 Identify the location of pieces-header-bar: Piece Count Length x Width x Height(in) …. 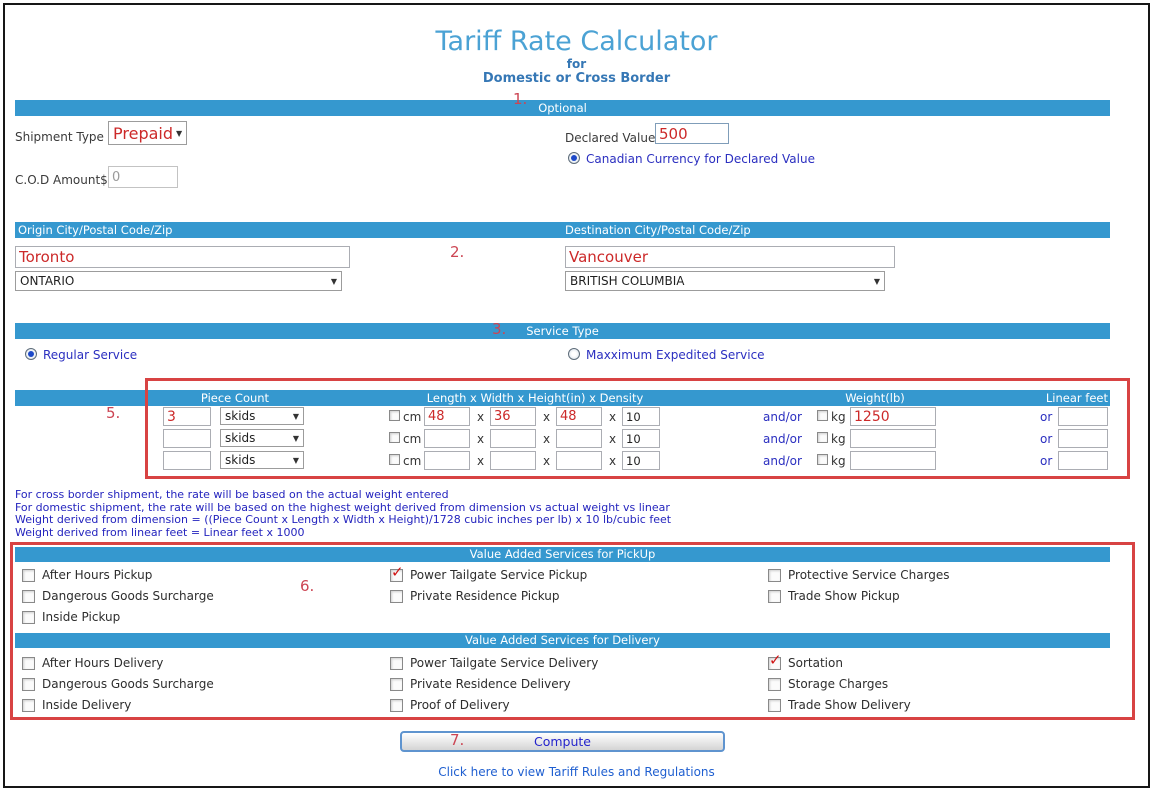
(562, 398).